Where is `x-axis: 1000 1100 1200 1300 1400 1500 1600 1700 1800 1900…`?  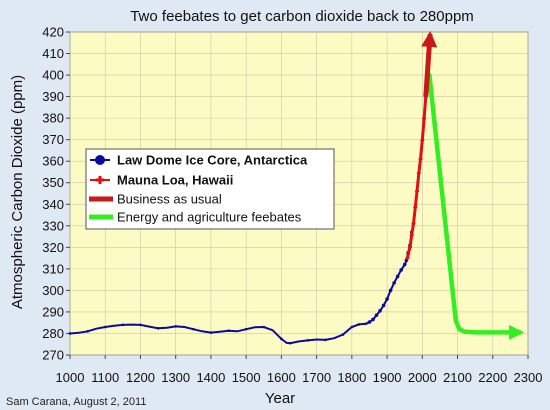 x-axis: 1000 1100 1200 1300 1400 1500 1600 1700 1800 1900… is located at coordinates (299, 370).